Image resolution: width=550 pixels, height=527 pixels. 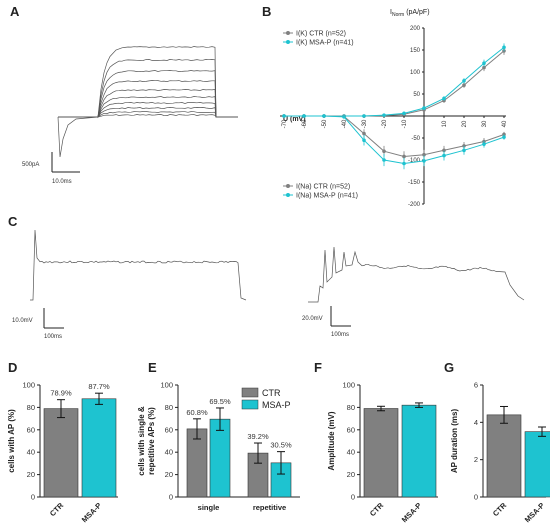 What do you see at coordinates (476, 459) in the screenshot?
I see `y-tick-label: 2` at bounding box center [476, 459].